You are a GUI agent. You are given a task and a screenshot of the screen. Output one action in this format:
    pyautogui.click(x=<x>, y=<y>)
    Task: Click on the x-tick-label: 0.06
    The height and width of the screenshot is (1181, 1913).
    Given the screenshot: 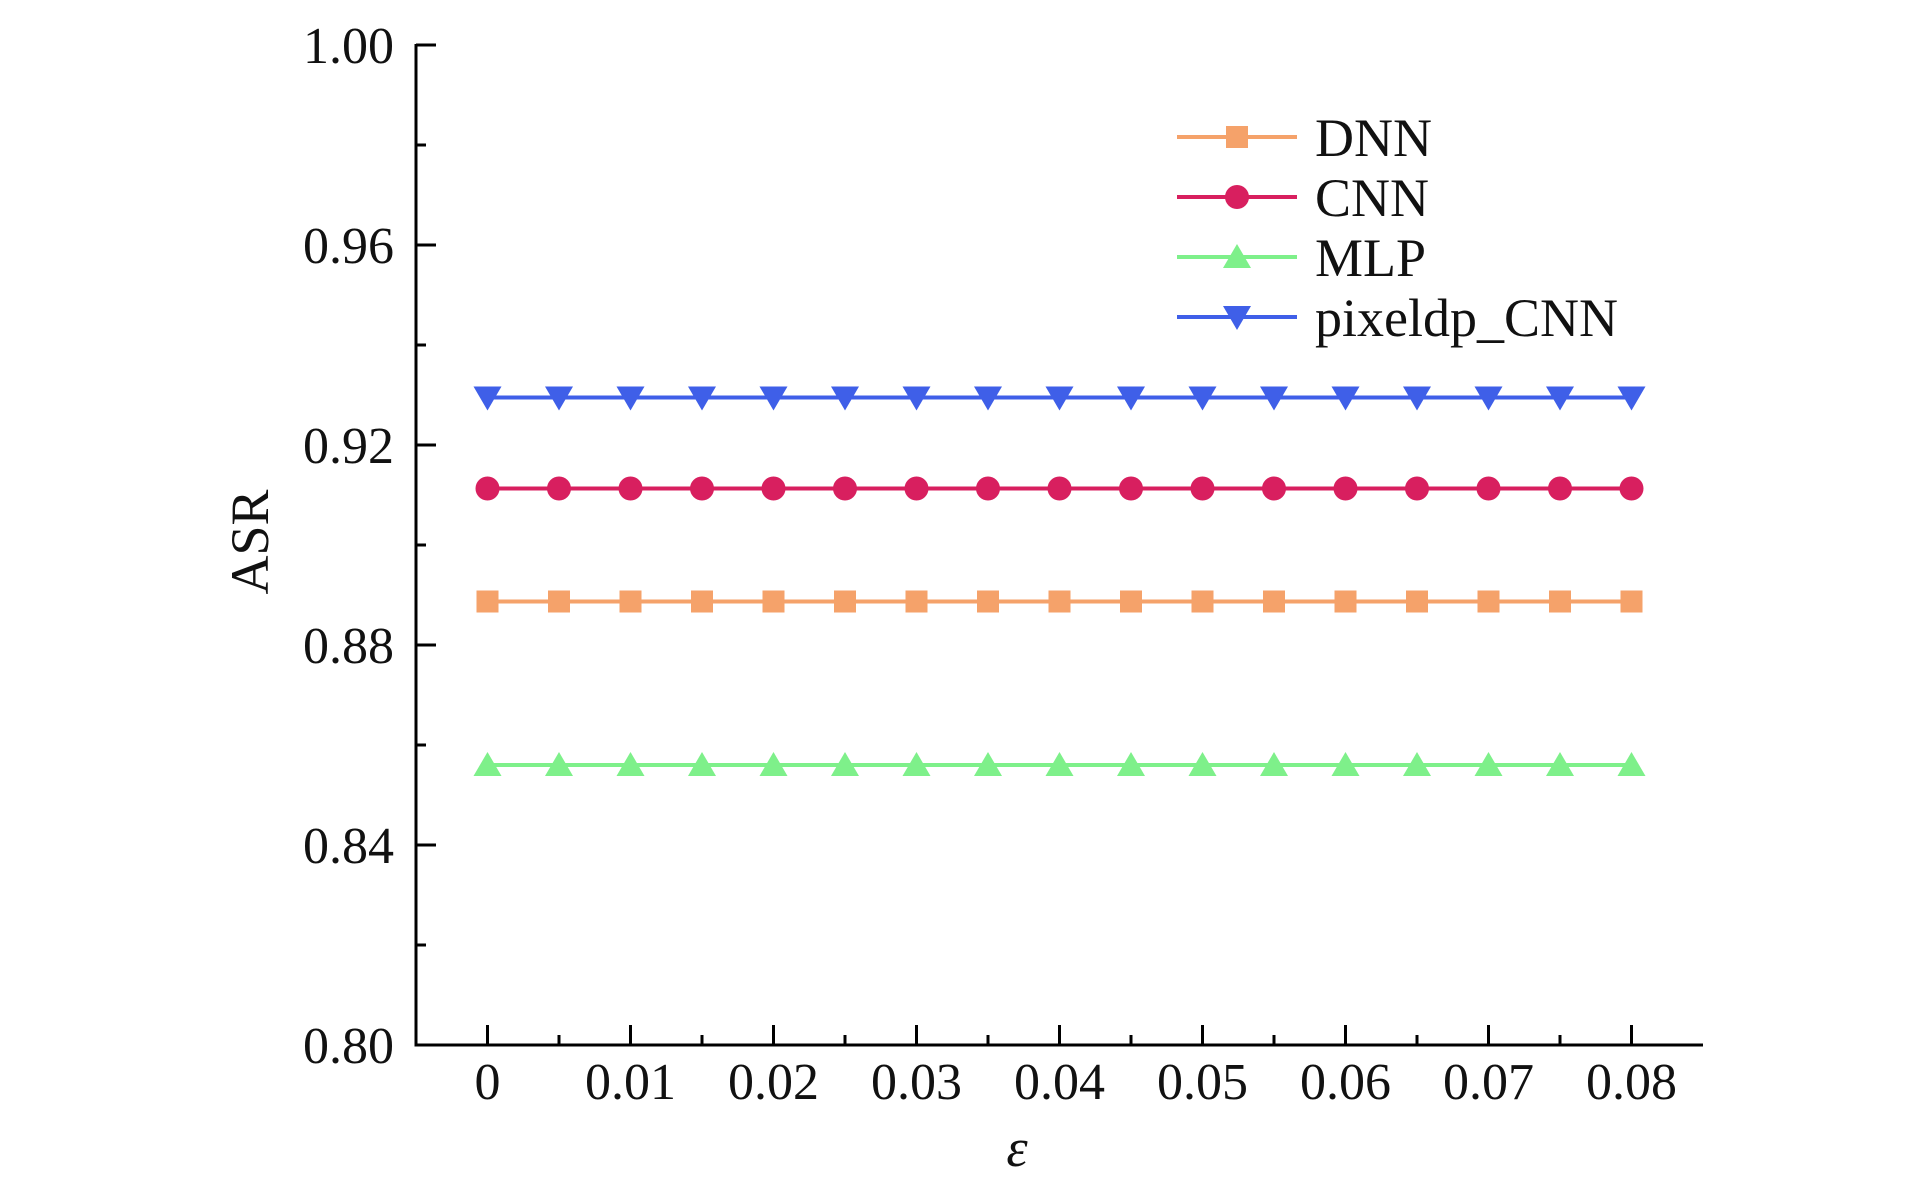 What is the action you would take?
    pyautogui.click(x=1345, y=1082)
    